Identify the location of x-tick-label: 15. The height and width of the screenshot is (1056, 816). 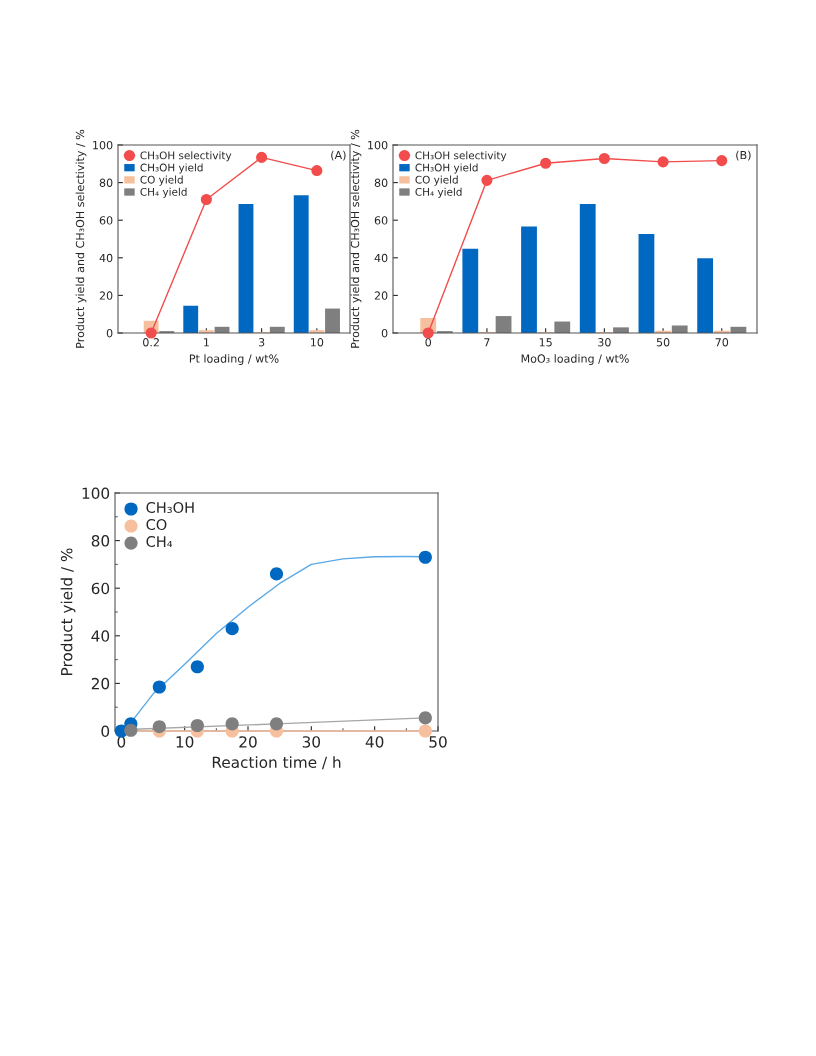
(545, 342).